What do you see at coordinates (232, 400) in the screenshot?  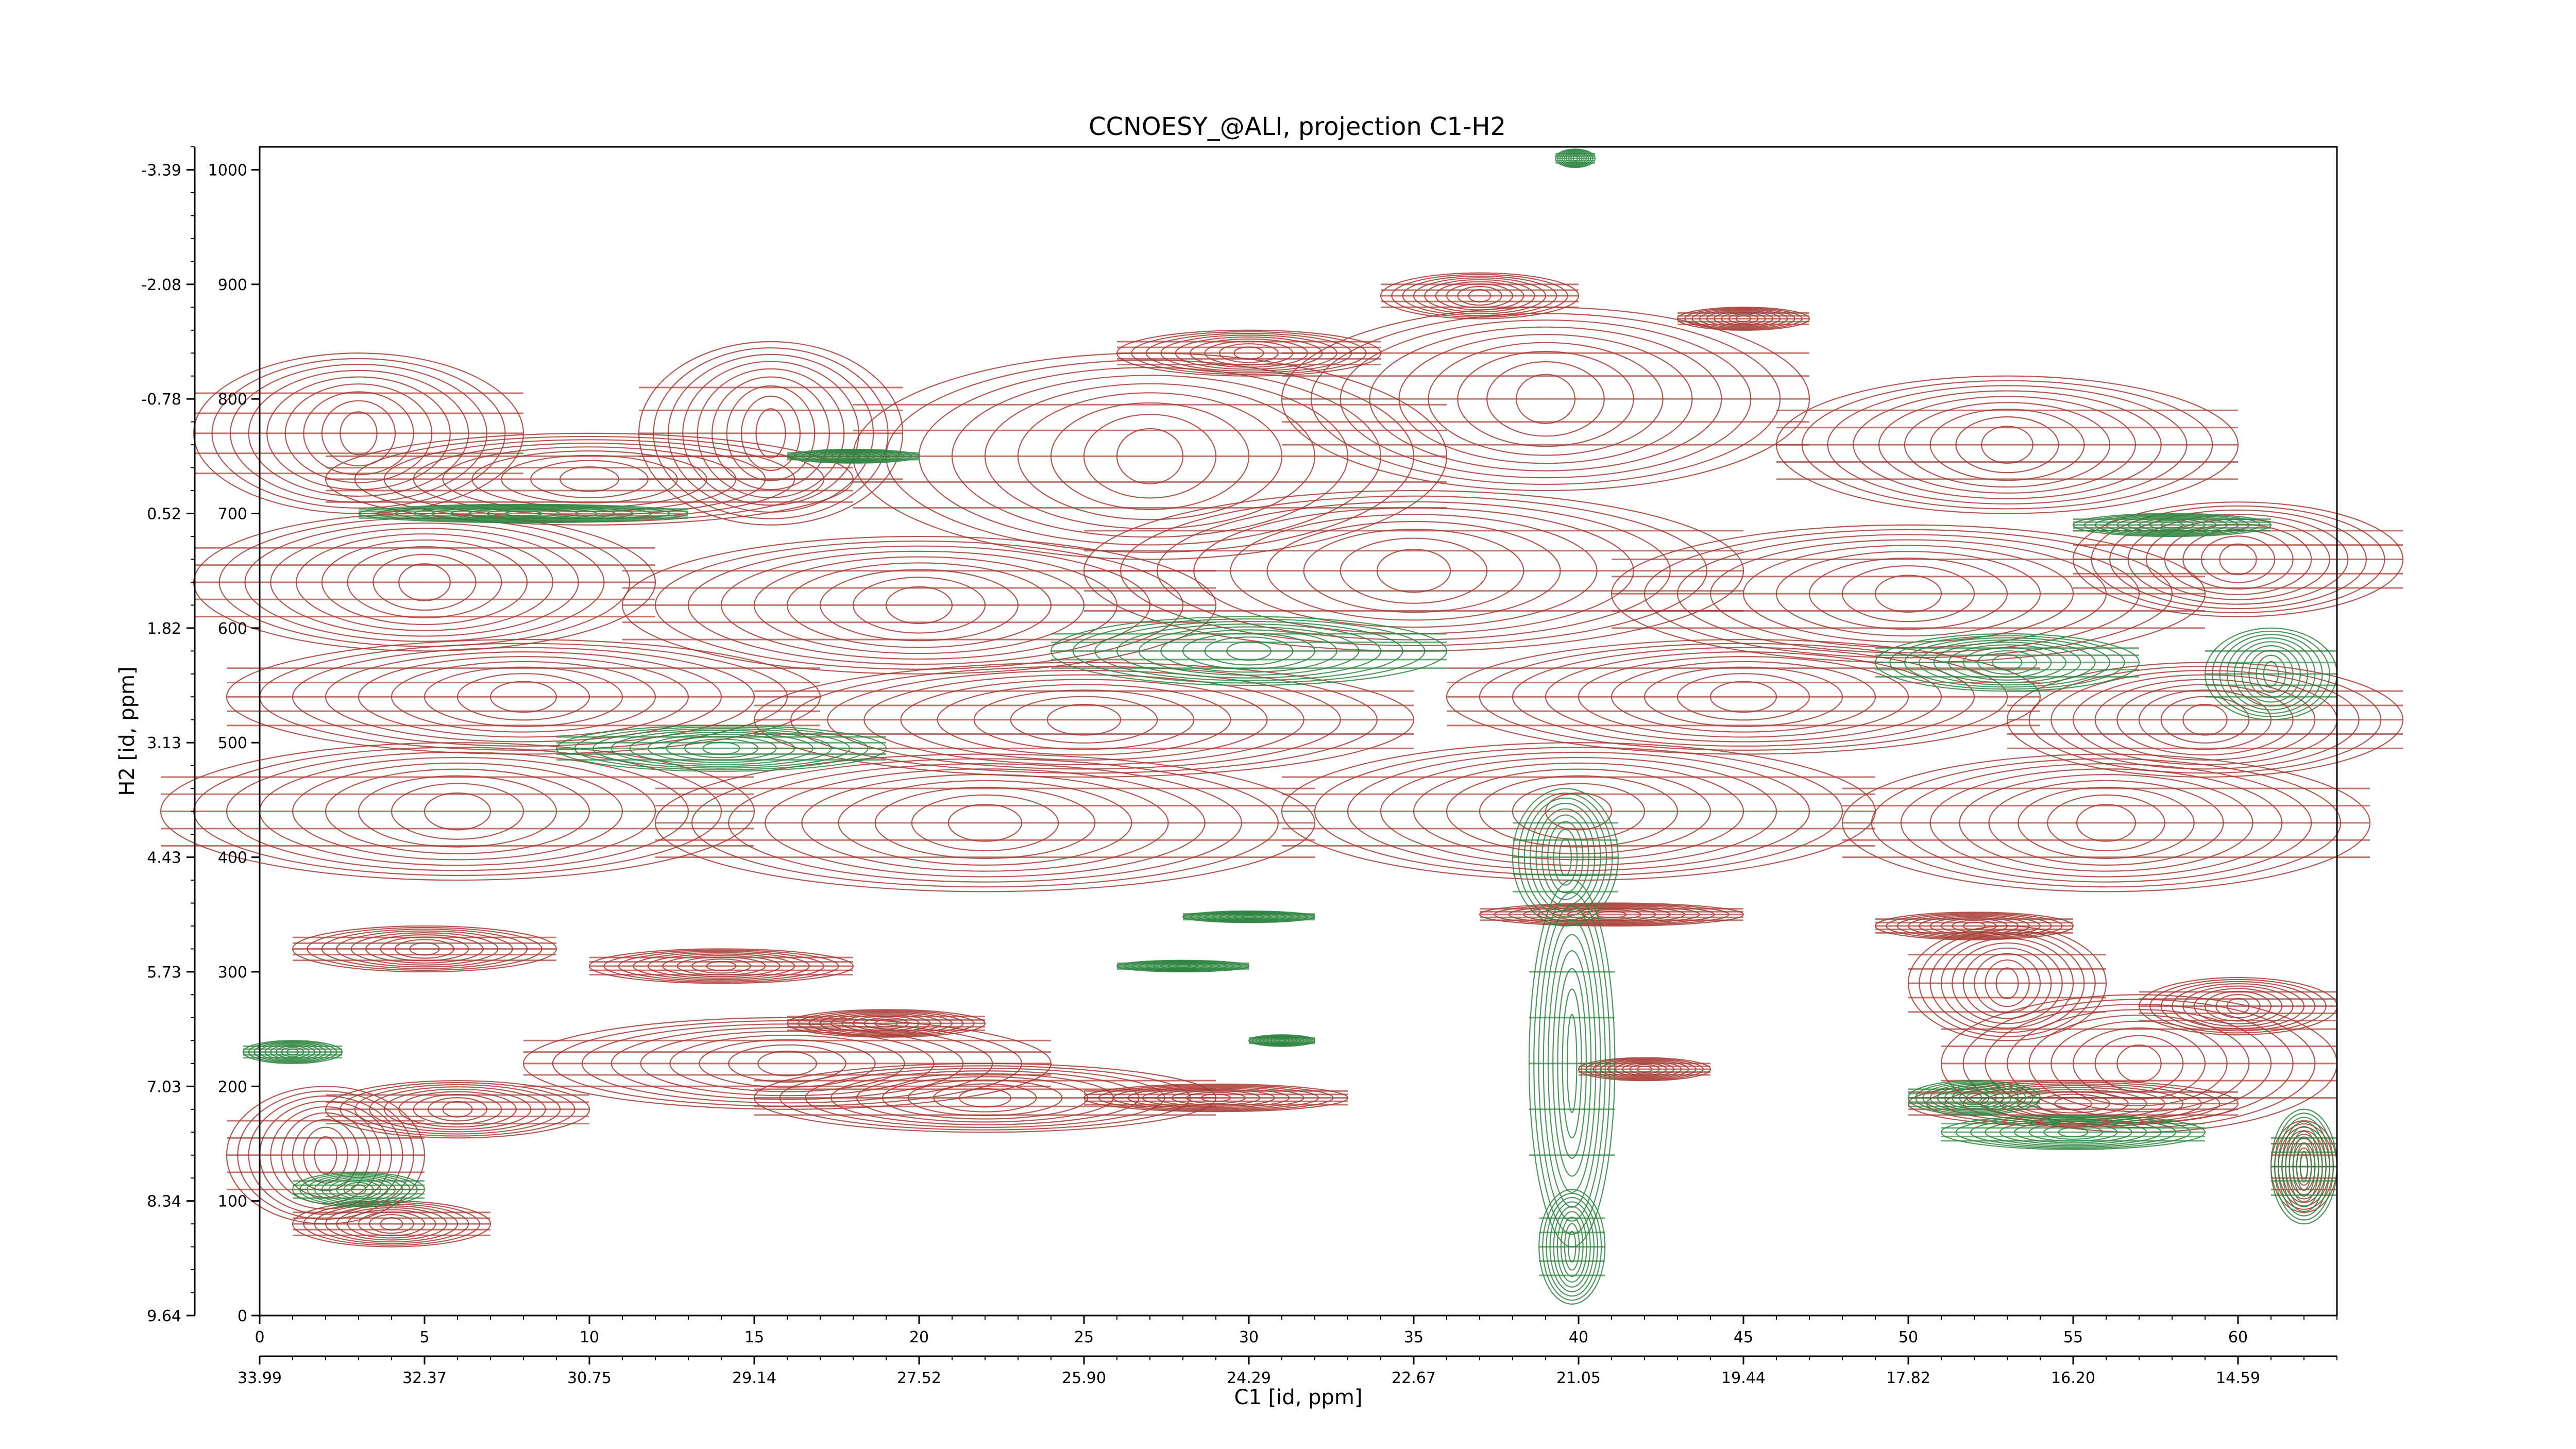 I see `y-index-tick-label: 800` at bounding box center [232, 400].